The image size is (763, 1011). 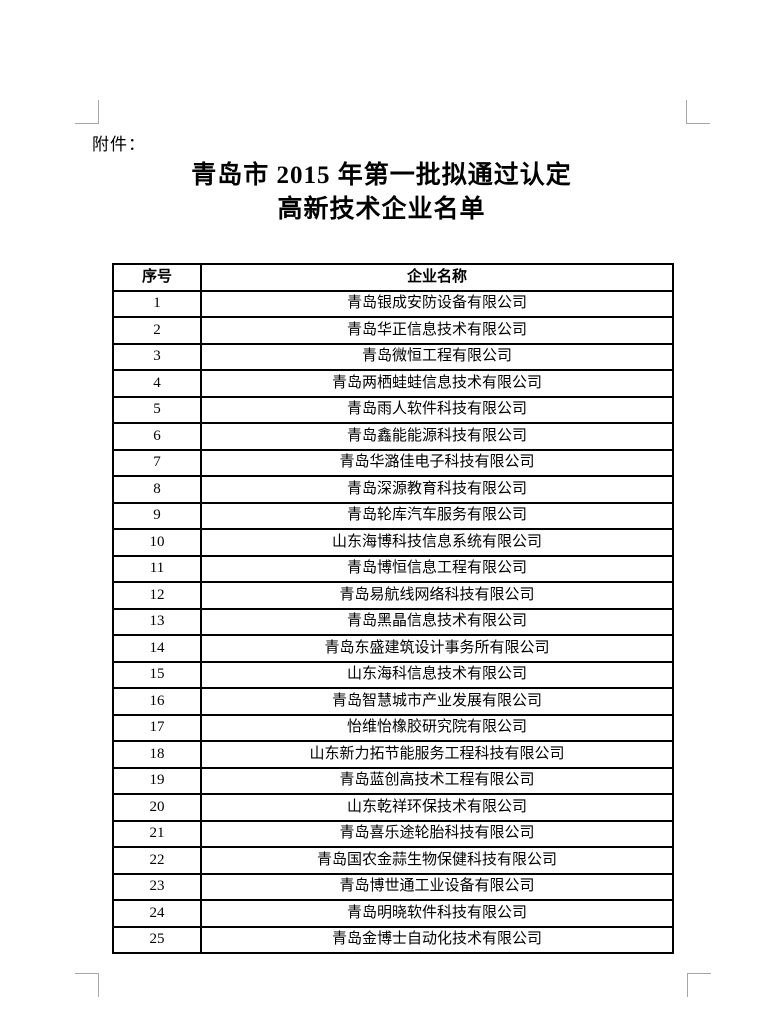 What do you see at coordinates (437, 303) in the screenshot?
I see `row-company-name: 青岛银成安防设备有限公司` at bounding box center [437, 303].